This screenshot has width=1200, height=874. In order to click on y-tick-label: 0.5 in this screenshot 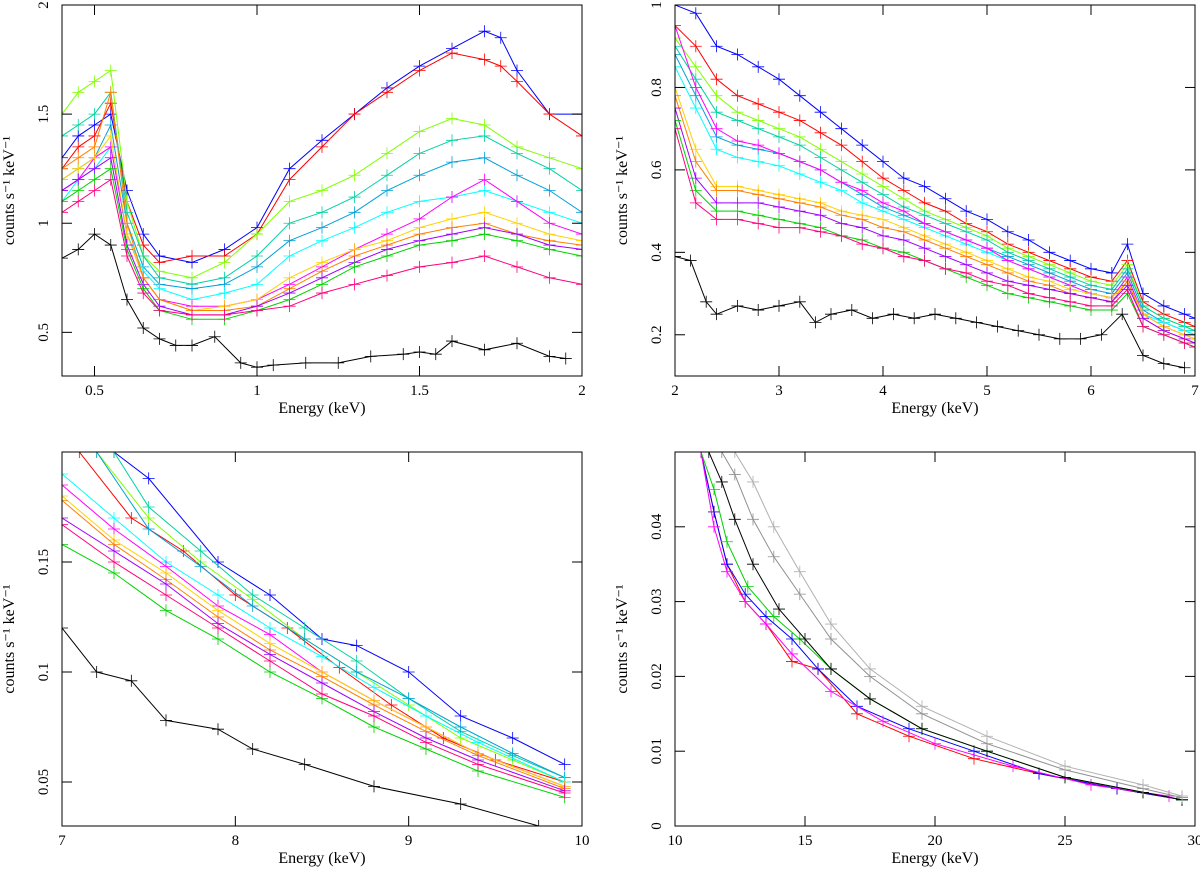, I will do `click(44, 332)`.